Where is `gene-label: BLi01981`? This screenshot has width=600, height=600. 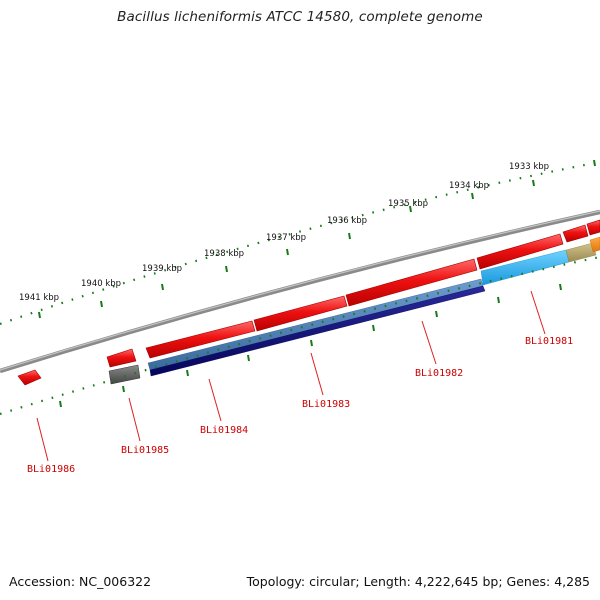 gene-label: BLi01981 is located at coordinates (549, 341).